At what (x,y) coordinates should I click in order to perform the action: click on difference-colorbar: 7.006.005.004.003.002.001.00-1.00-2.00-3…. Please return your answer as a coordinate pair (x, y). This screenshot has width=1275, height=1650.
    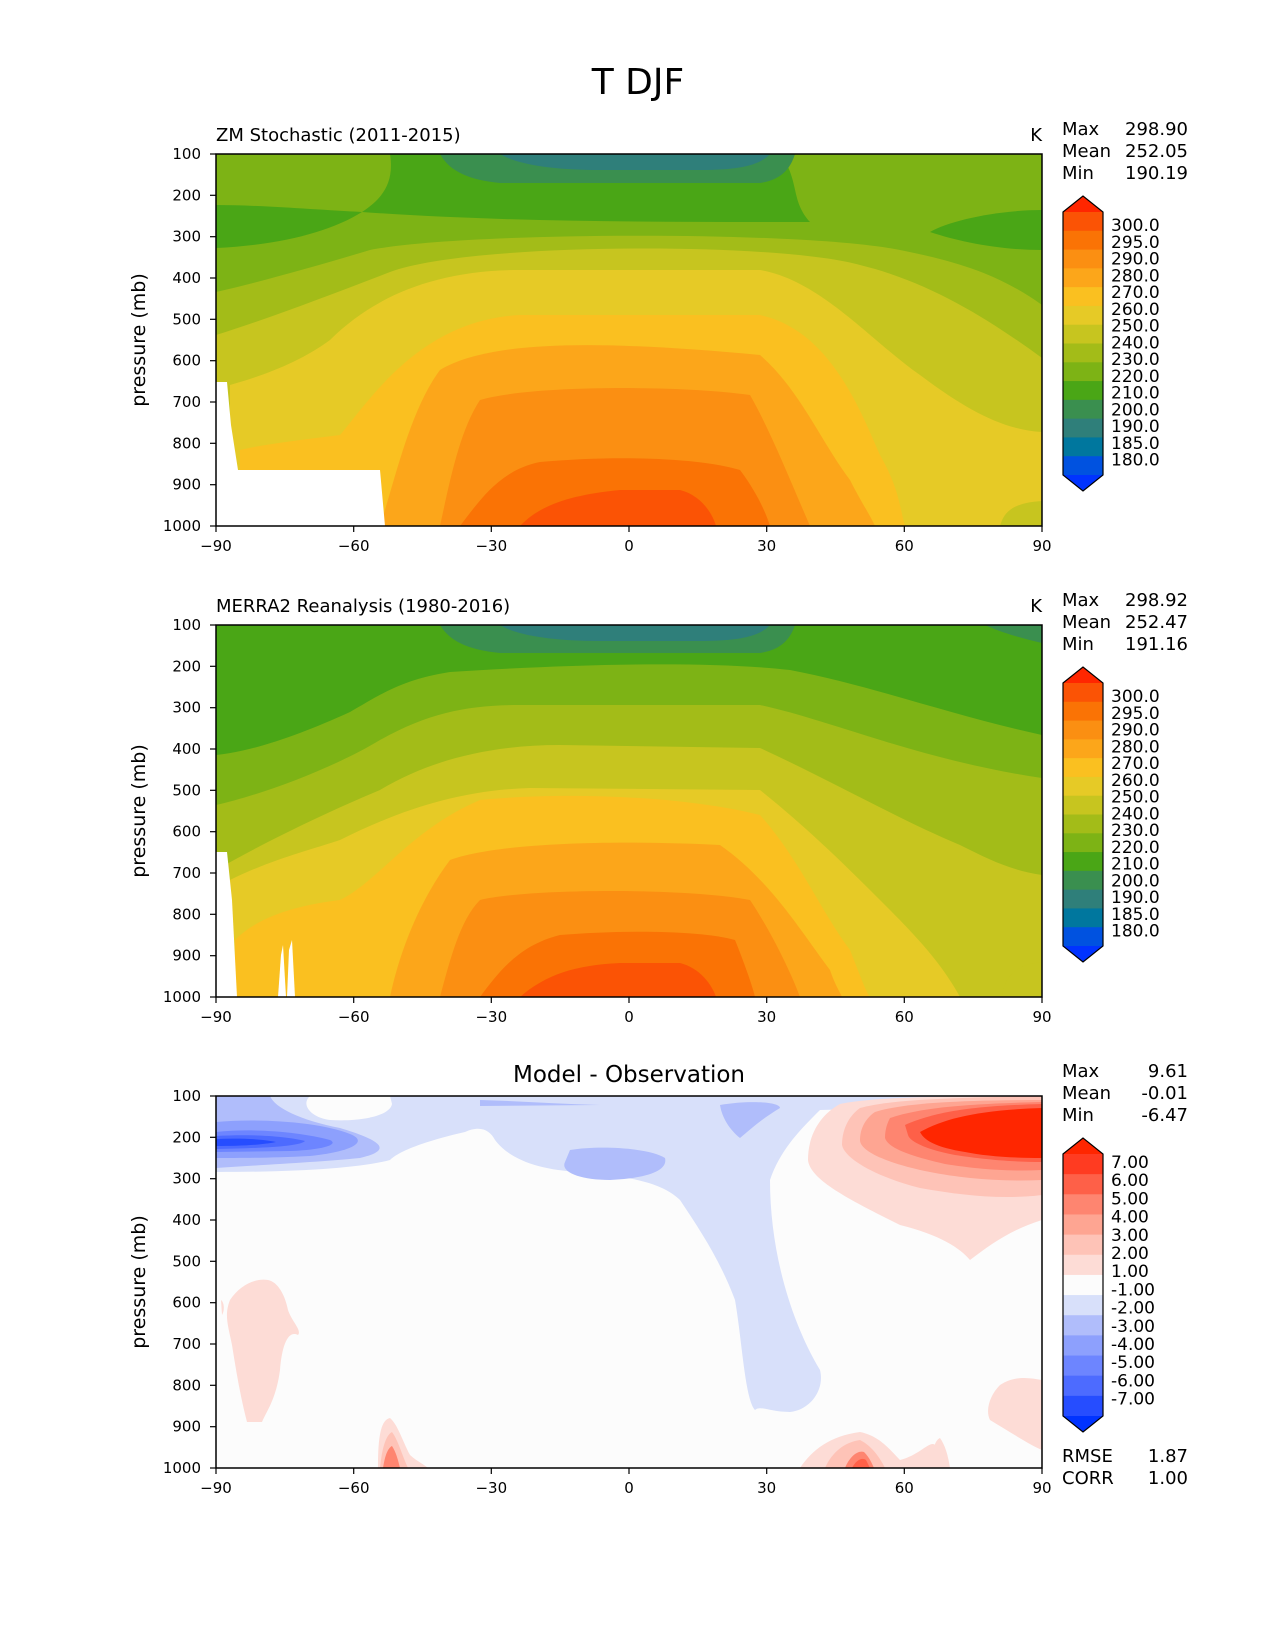
    Looking at the image, I should click on (1108, 1285).